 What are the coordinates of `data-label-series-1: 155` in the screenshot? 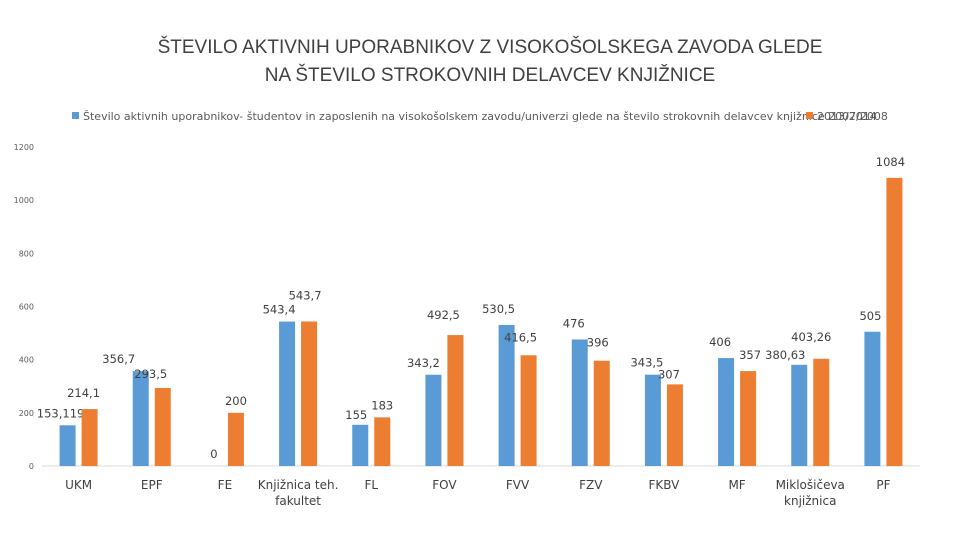 It's located at (356, 415).